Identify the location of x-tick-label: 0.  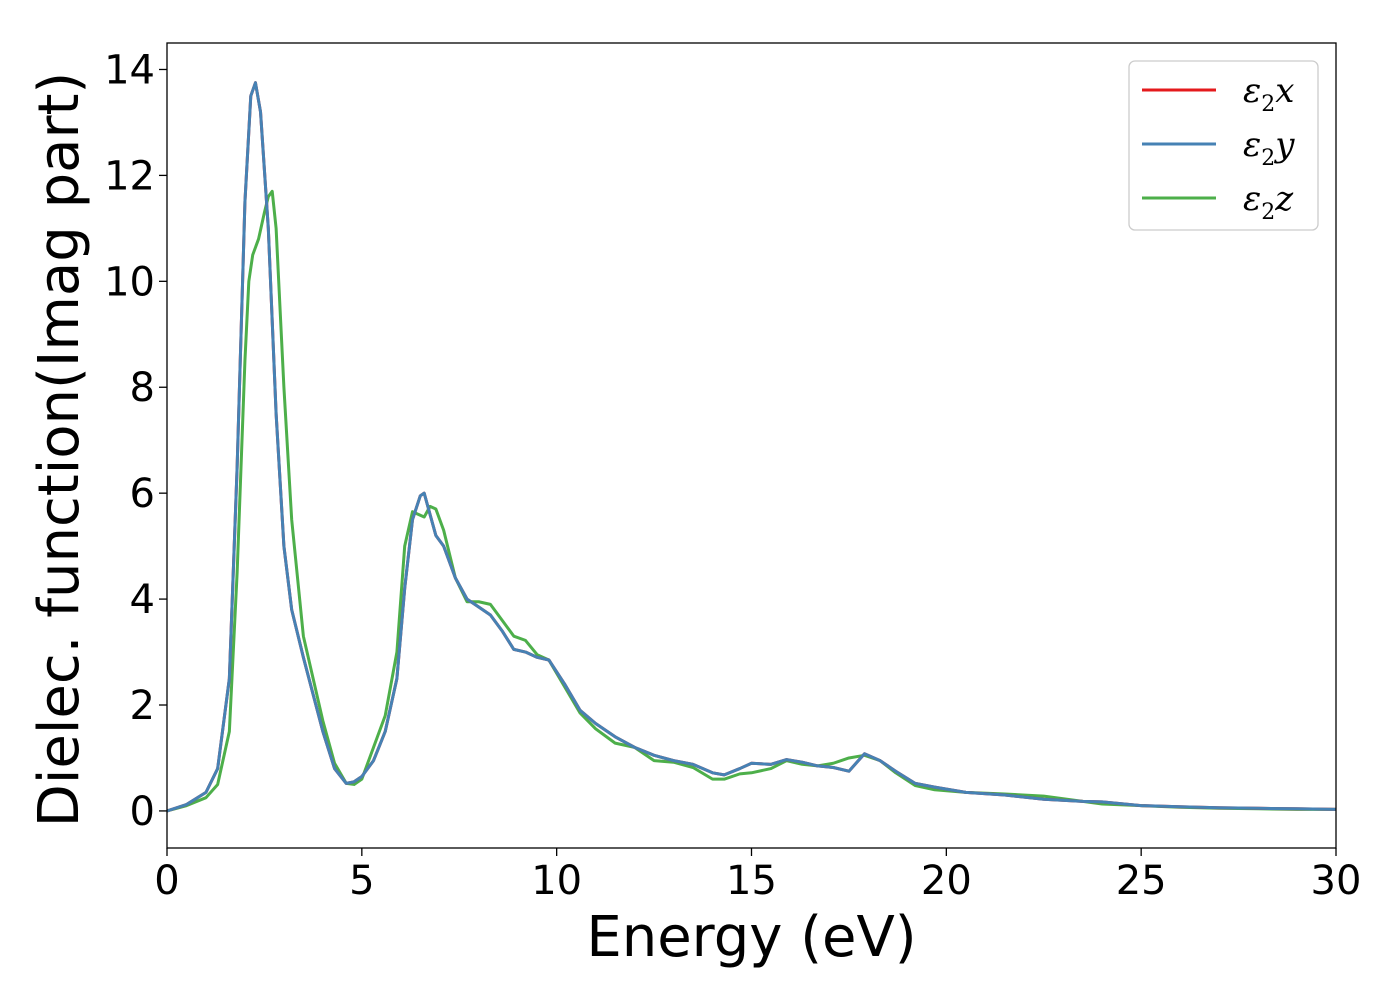
(166, 881).